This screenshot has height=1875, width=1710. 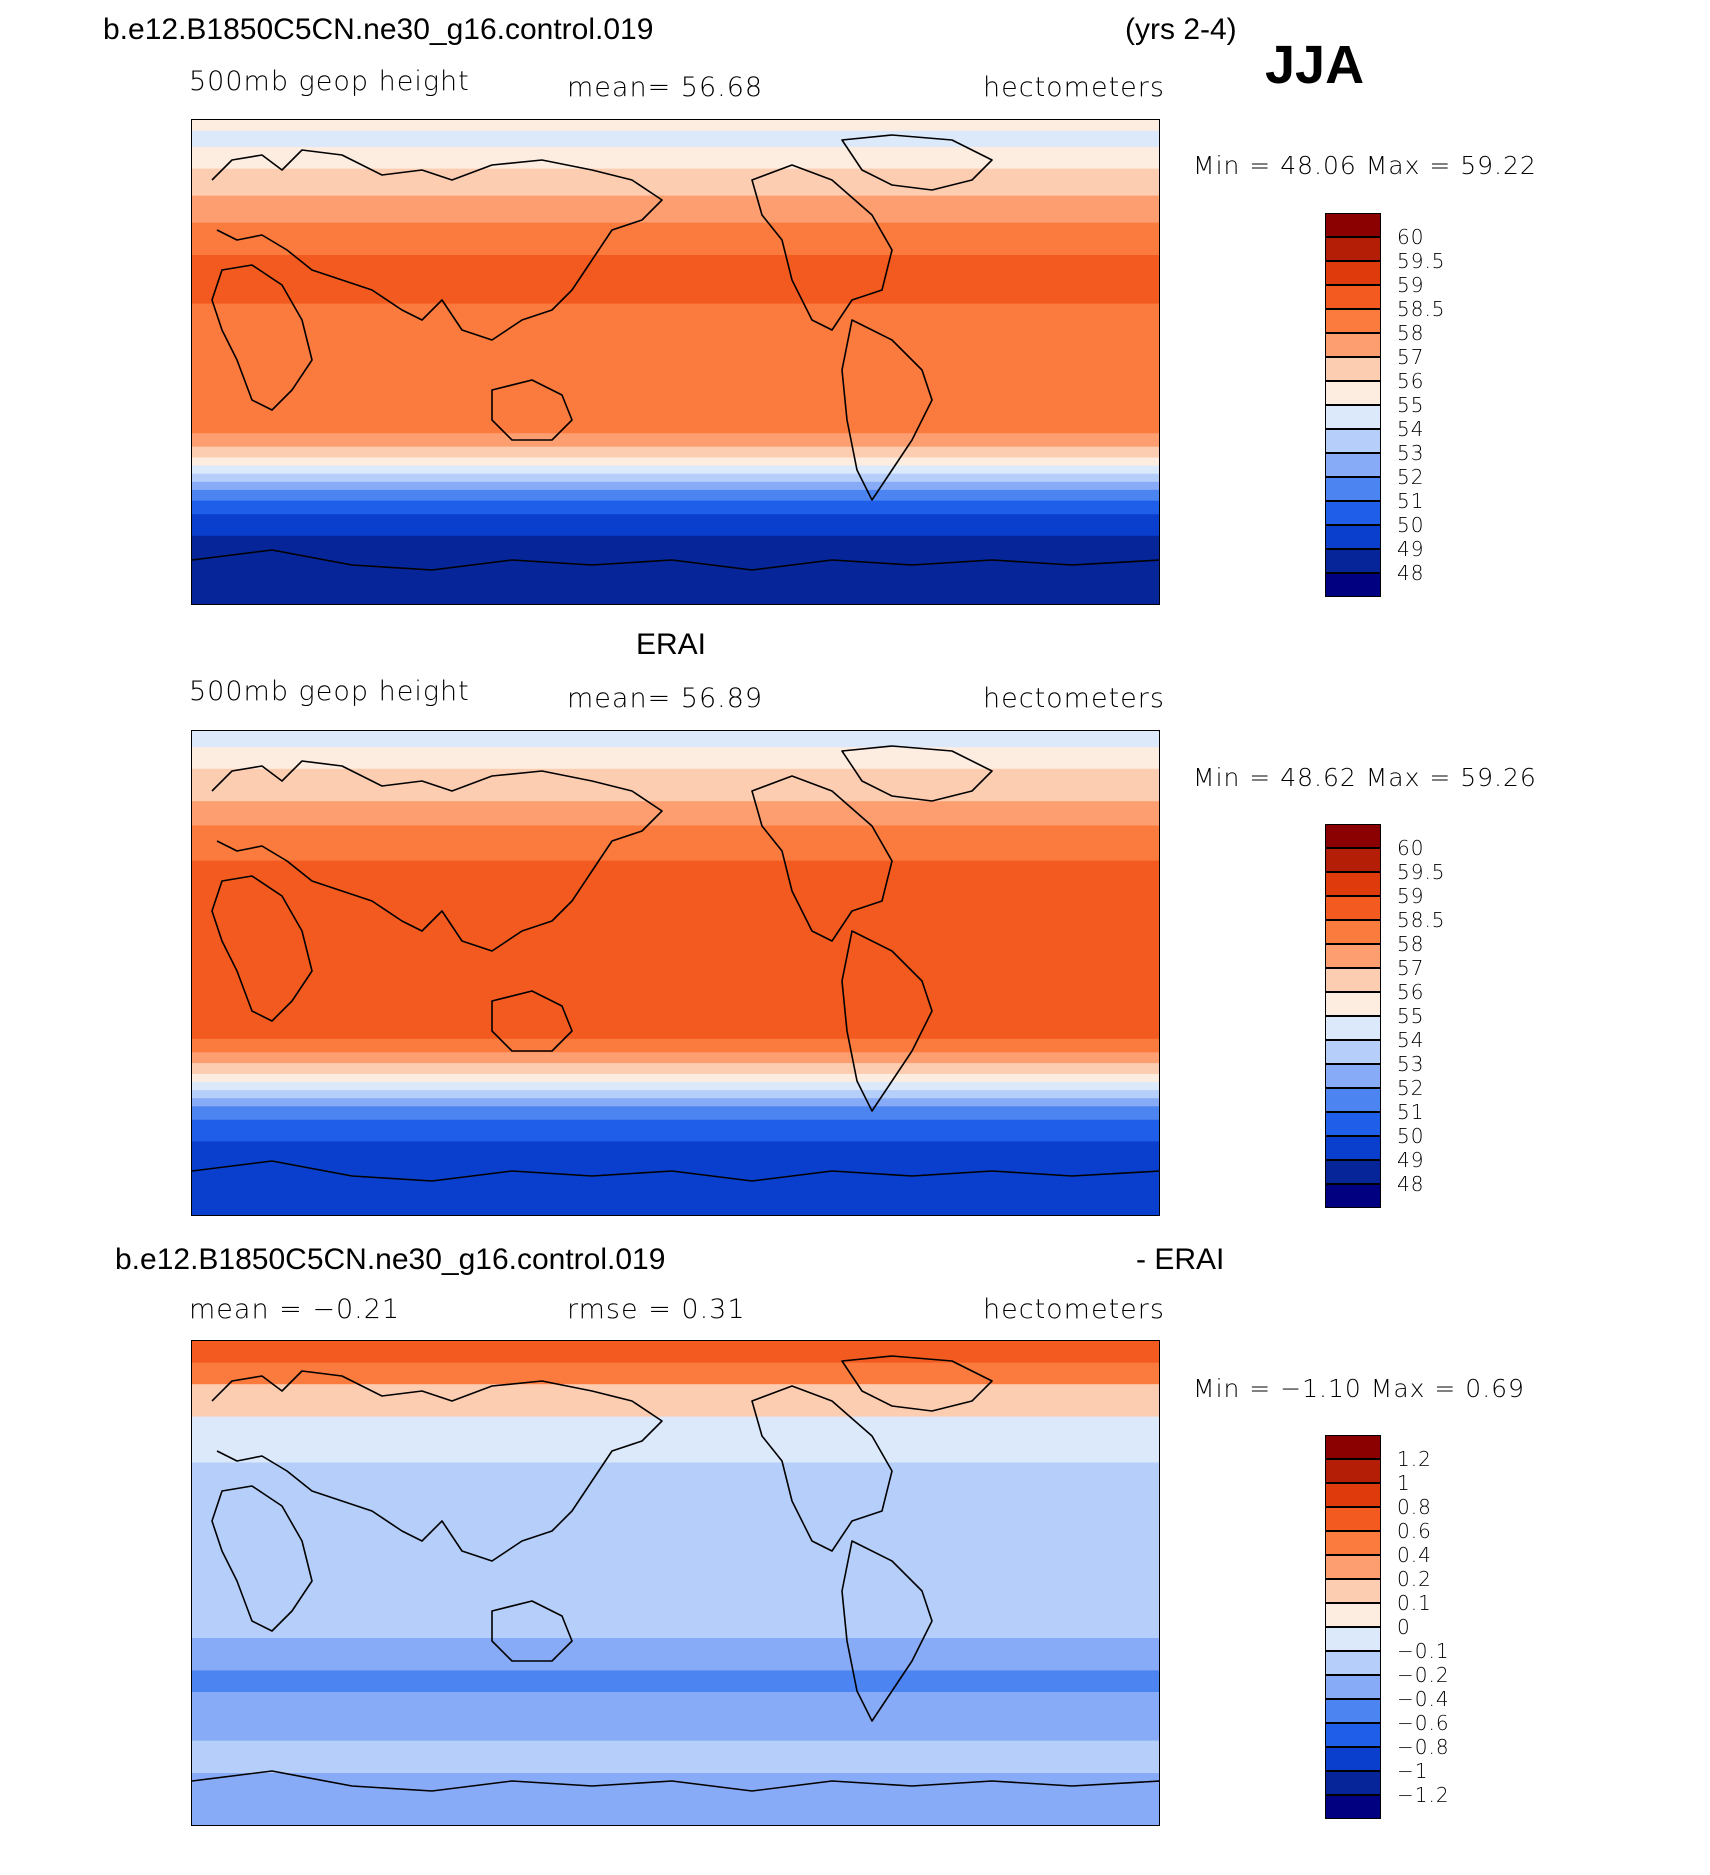 I want to click on season-label: JJA, so click(x=1315, y=65).